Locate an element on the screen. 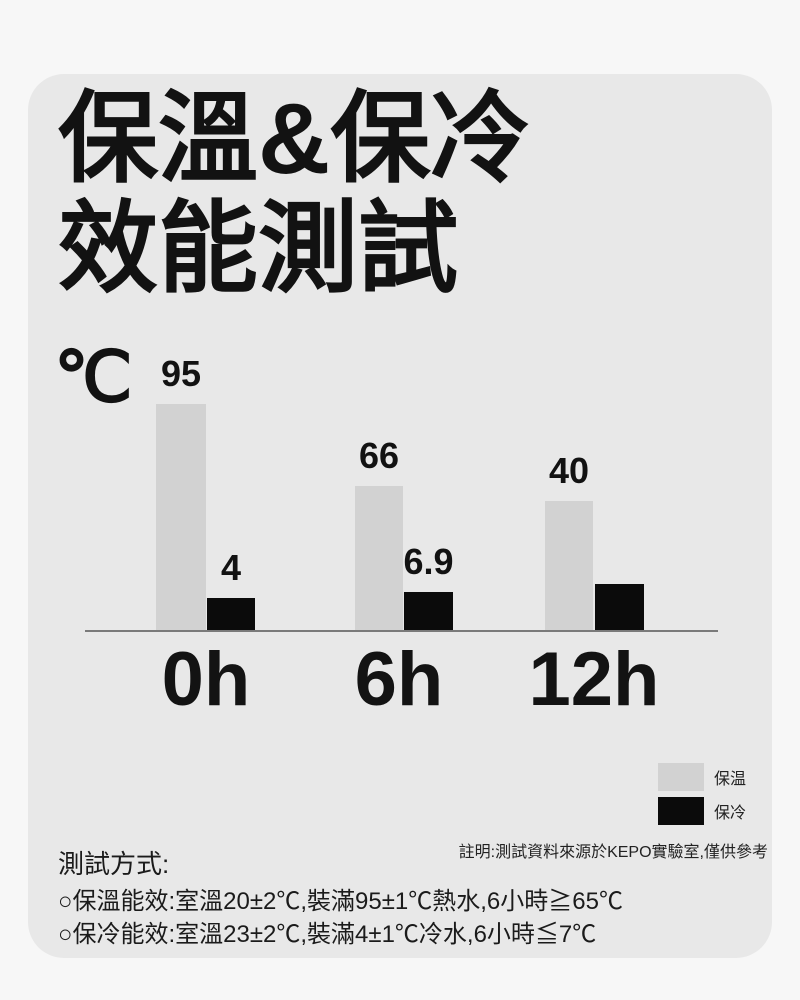 This screenshot has height=1000, width=800. page-title: 保溫&保冷 效能測試 is located at coordinates (294, 194).